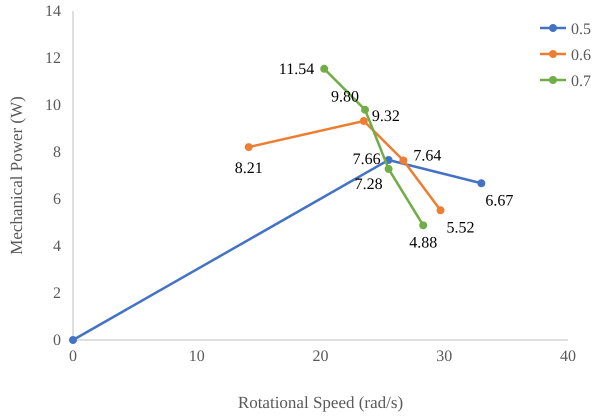  Describe the element at coordinates (296, 69) in the screenshot. I see `data-label: 11.54` at that location.